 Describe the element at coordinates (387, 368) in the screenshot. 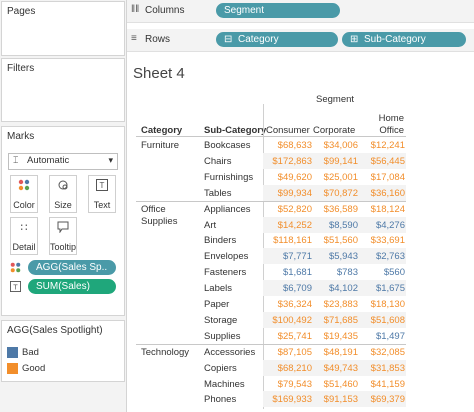

I see `sales-value-cell: $31,853` at that location.